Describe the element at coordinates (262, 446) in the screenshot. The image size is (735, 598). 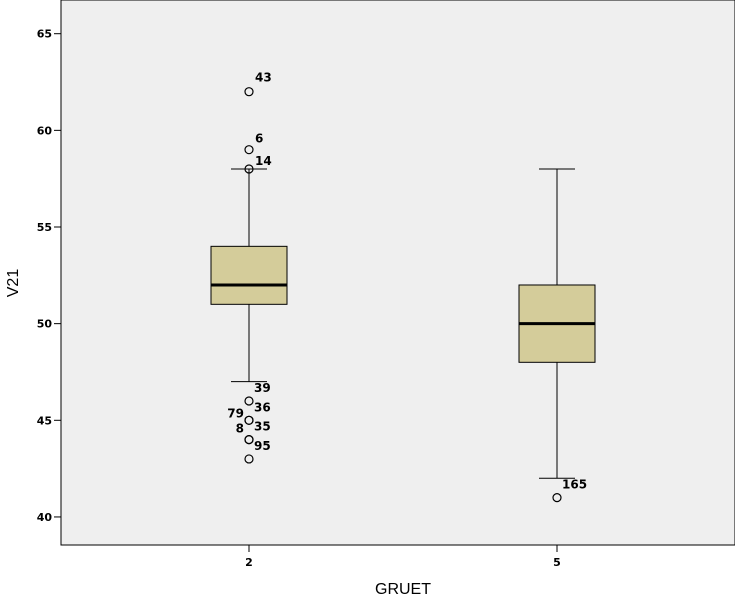
I see `outlier-label-95: 95` at that location.